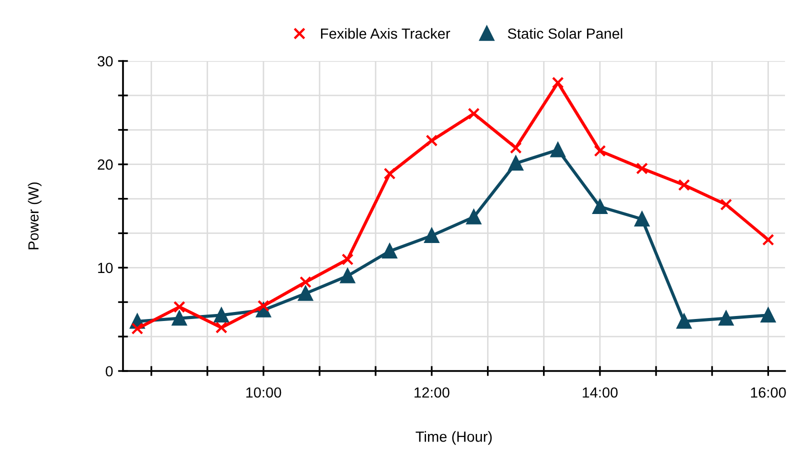 The image size is (805, 453). Describe the element at coordinates (768, 392) in the screenshot. I see `x-tick-label: 16:00` at that location.